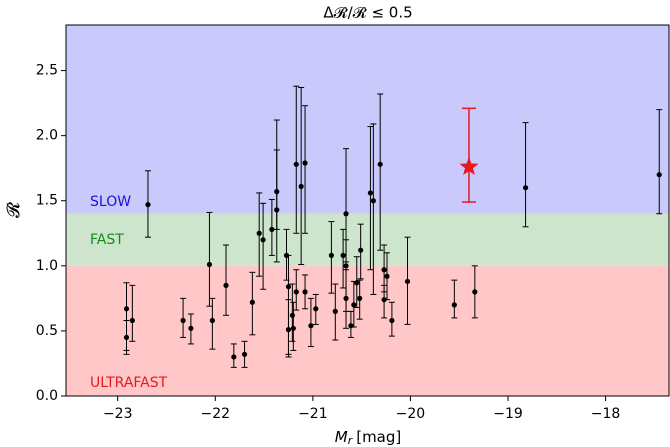  What do you see at coordinates (367, 239) in the screenshot?
I see `band` at bounding box center [367, 239].